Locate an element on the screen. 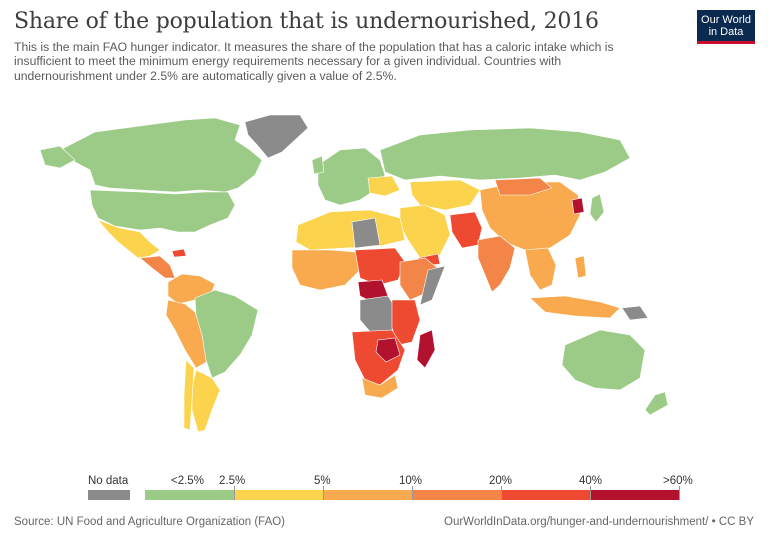  region-uk is located at coordinates (318, 165).